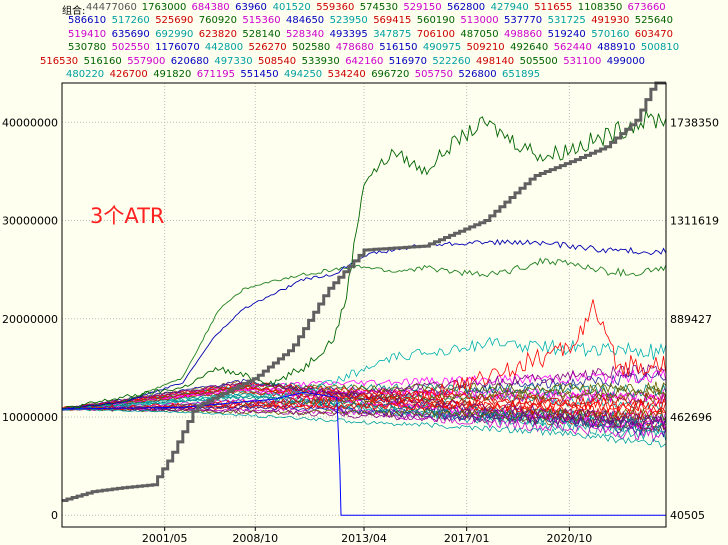  Describe the element at coordinates (251, 7) in the screenshot. I see `legend-item: 63960` at that location.